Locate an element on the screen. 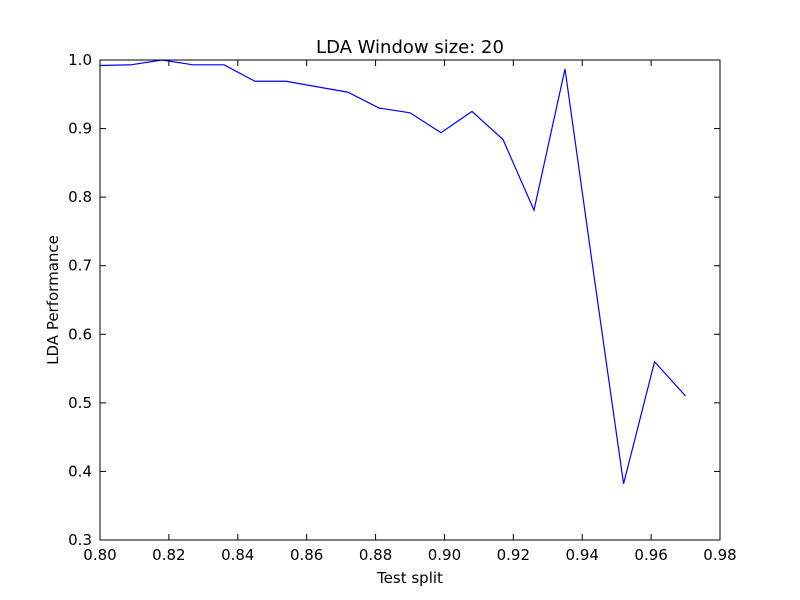 The image size is (800, 600). y-tick-label: 0.5 is located at coordinates (80, 403).